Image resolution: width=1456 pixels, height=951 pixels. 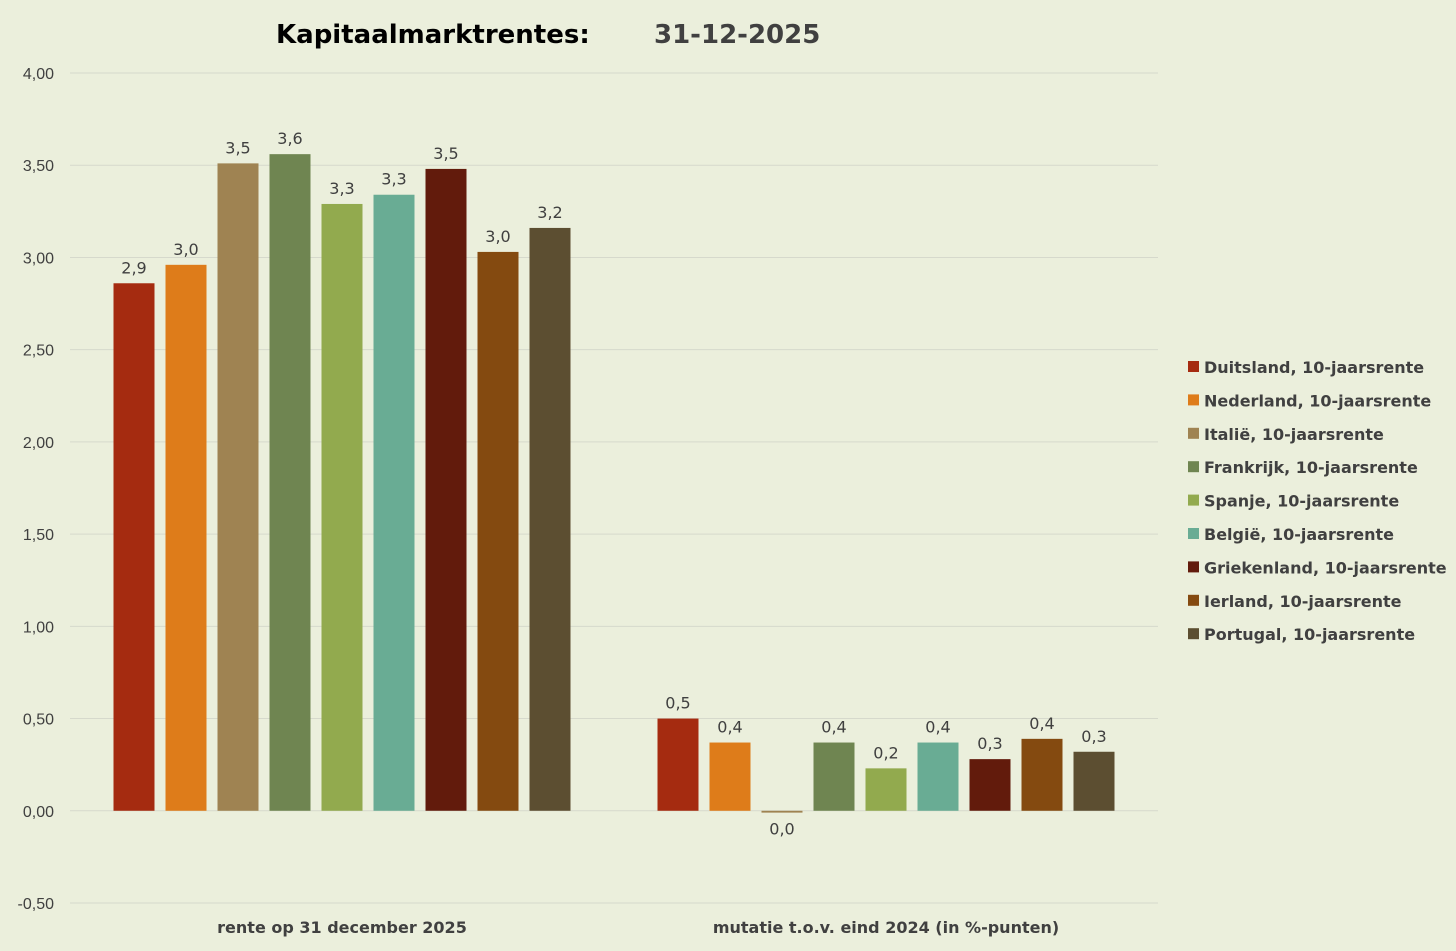 I want to click on legend-label: Portugal, 10-jaarsrente, so click(x=1309, y=634).